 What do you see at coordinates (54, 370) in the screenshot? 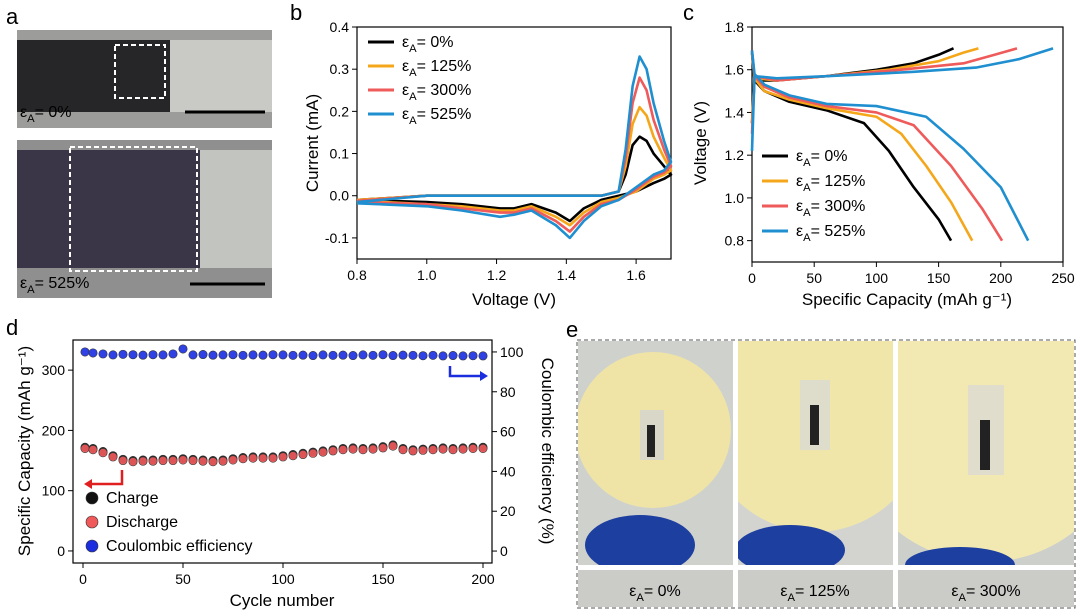
I see `y-tick-label: 300` at bounding box center [54, 370].